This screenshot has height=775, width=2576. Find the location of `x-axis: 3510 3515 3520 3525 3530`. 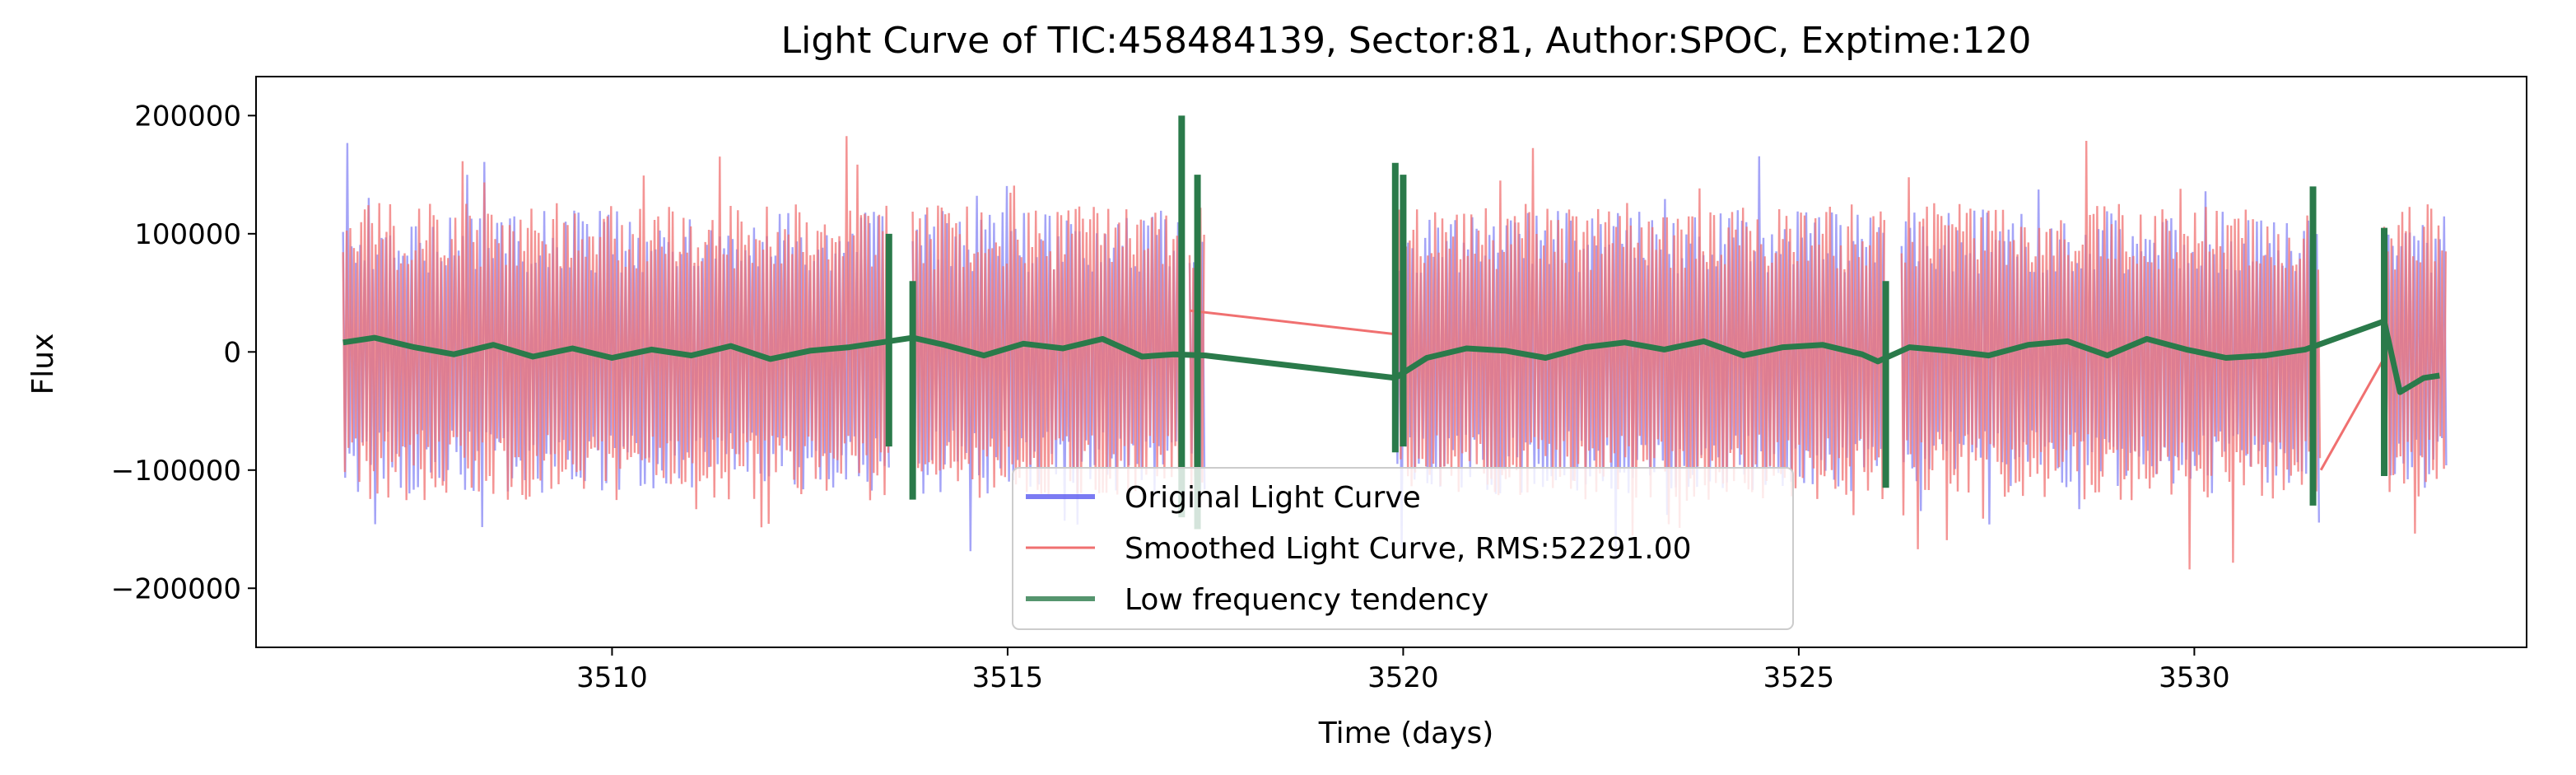

x-axis: 3510 3515 3520 3525 3530 is located at coordinates (1403, 670).